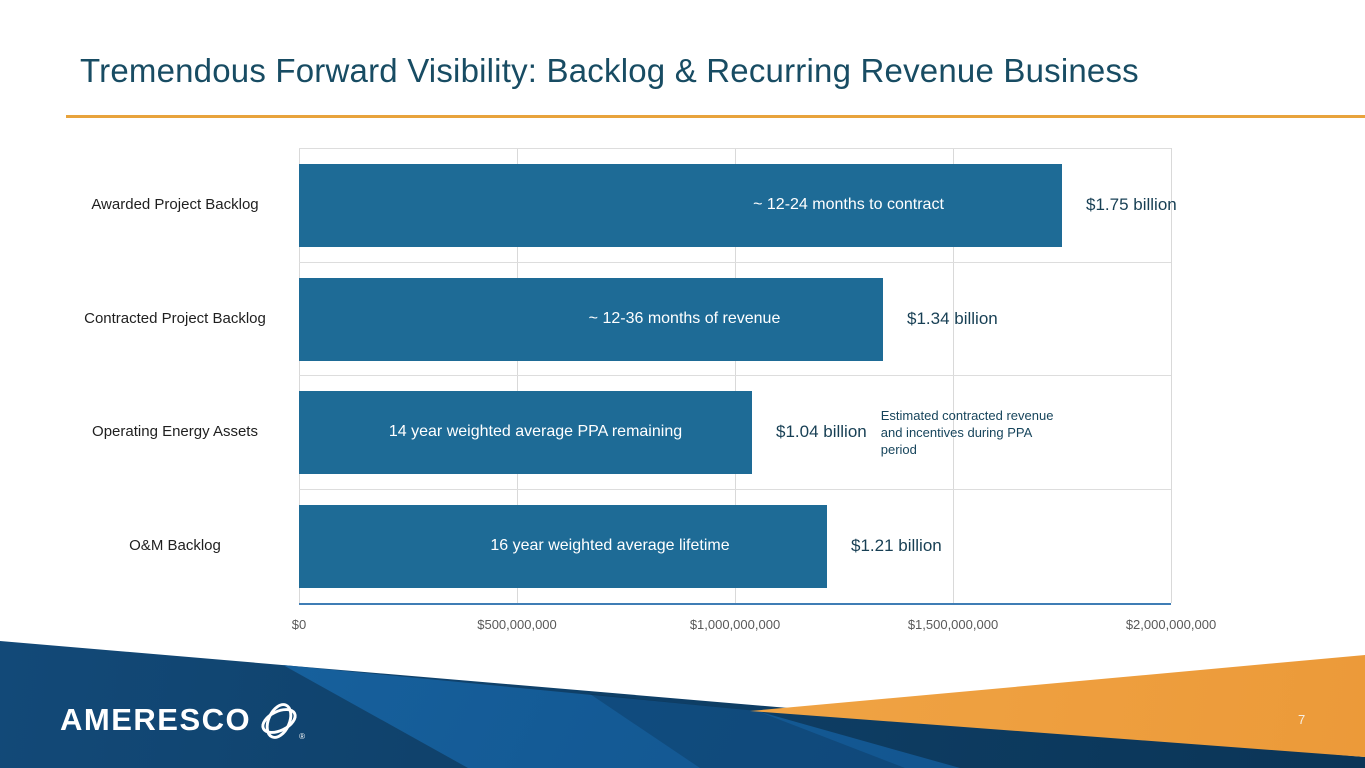  I want to click on category-label: Operating Energy Assets, so click(175, 431).